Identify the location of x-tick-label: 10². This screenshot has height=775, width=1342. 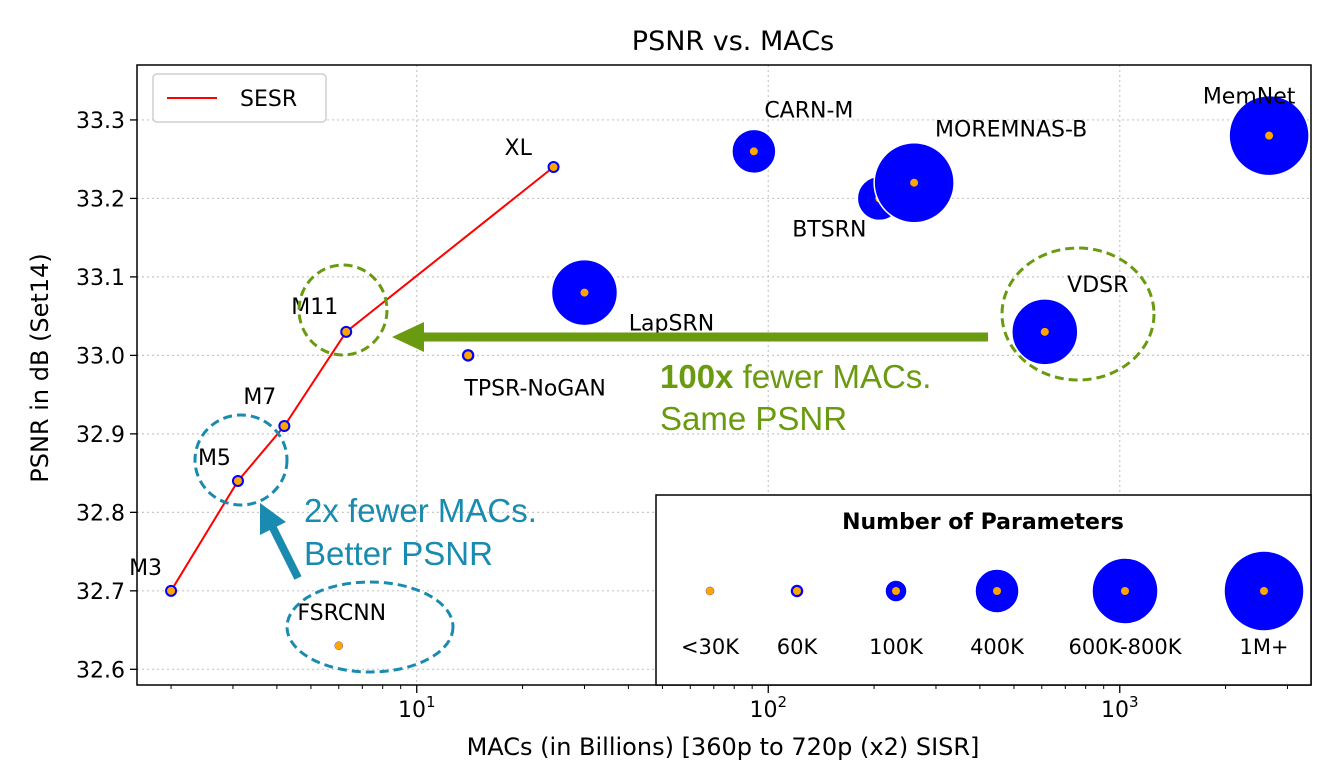
(768, 708).